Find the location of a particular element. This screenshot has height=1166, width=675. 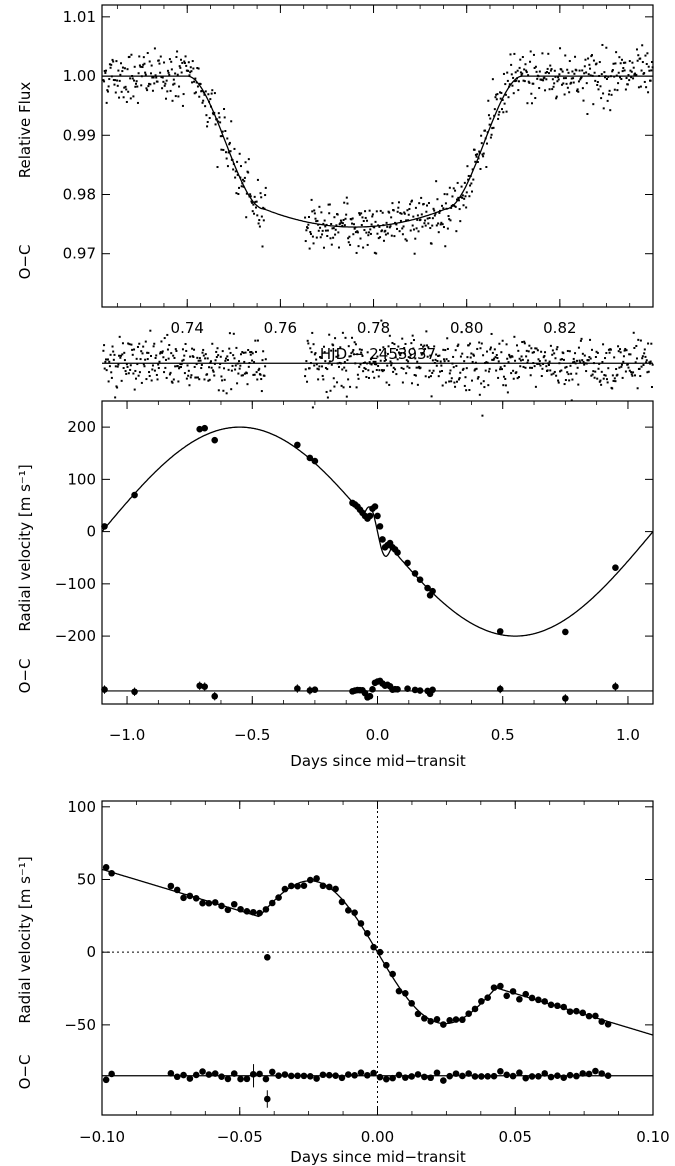

light-curve-residual-label: O−C is located at coordinates (25, 262).